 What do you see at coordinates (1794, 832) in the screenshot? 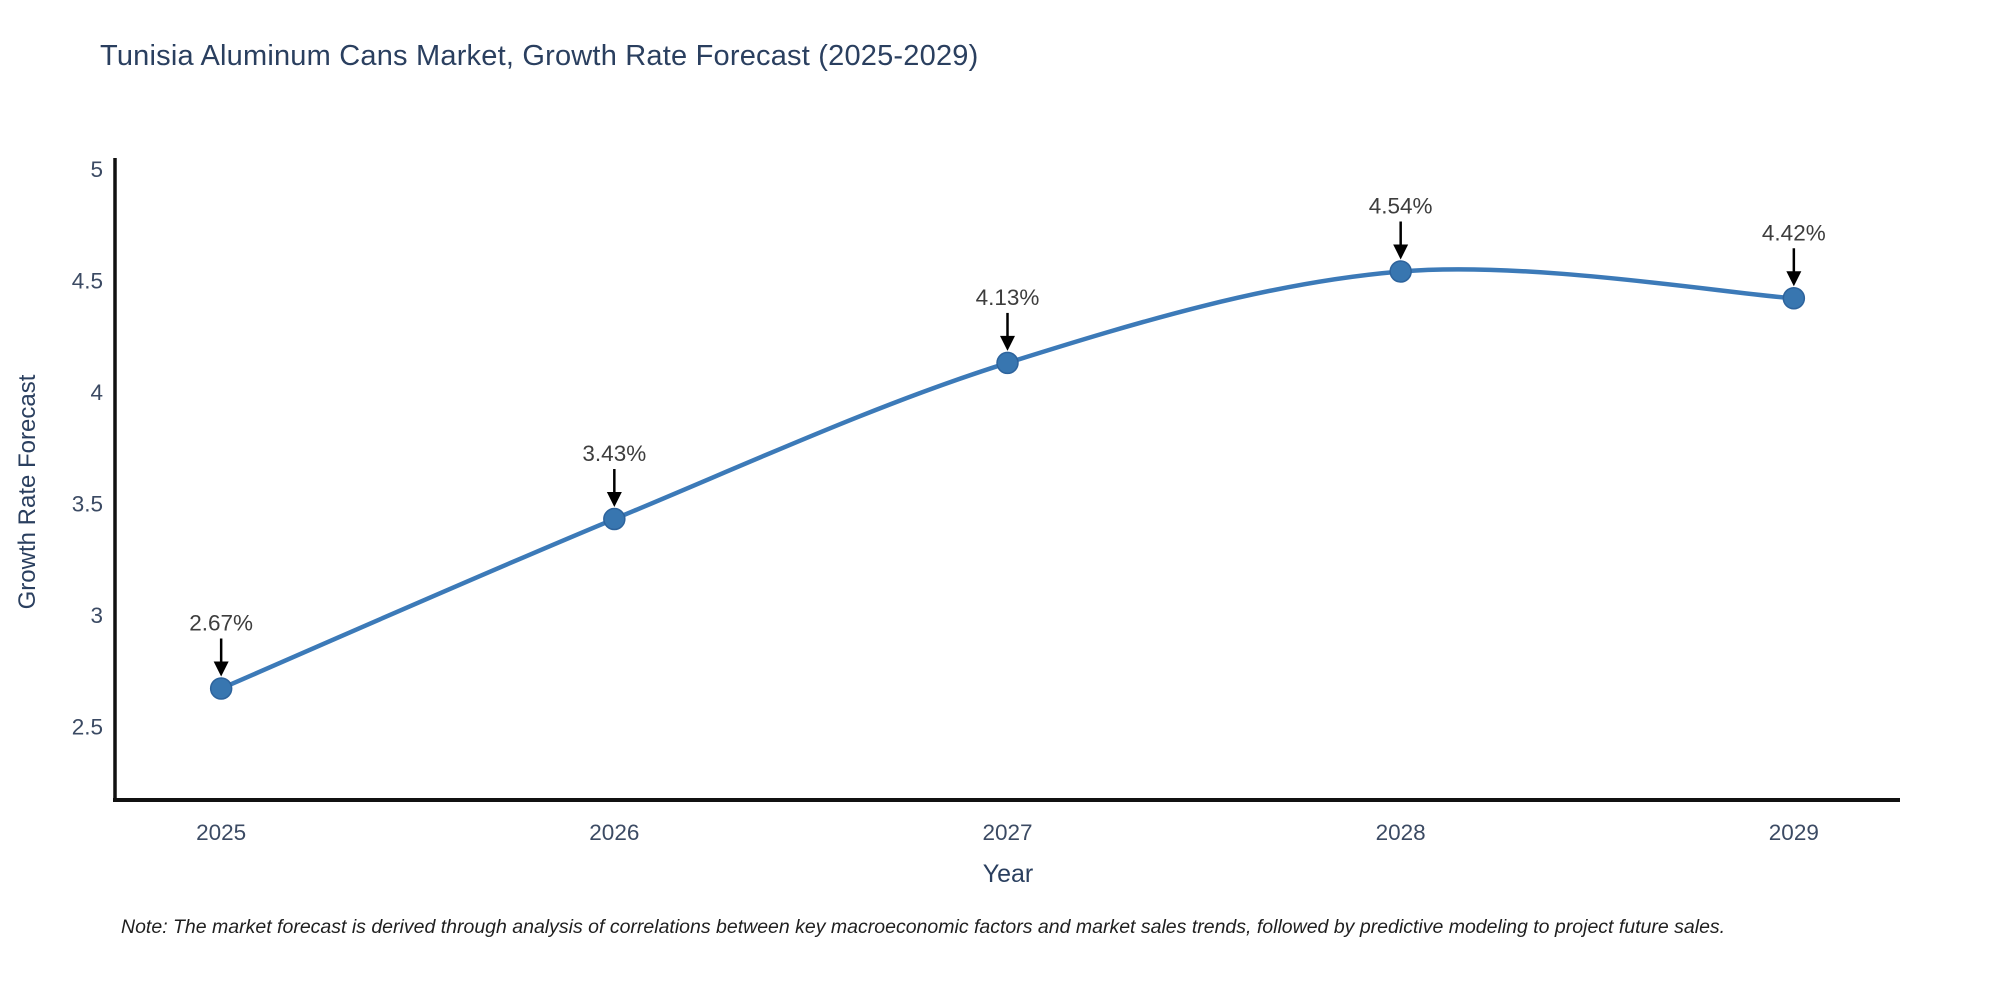
I see `x-tick-label: 2029` at bounding box center [1794, 832].